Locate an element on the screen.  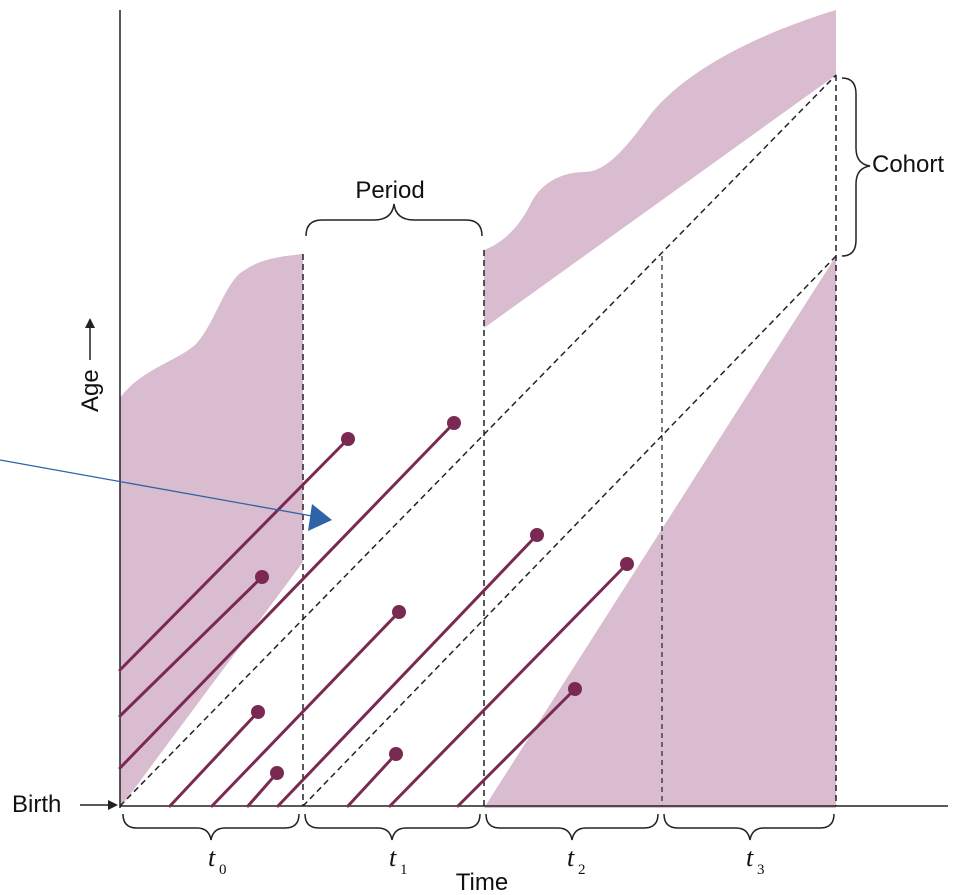
cohort-brace is located at coordinates (856, 167).